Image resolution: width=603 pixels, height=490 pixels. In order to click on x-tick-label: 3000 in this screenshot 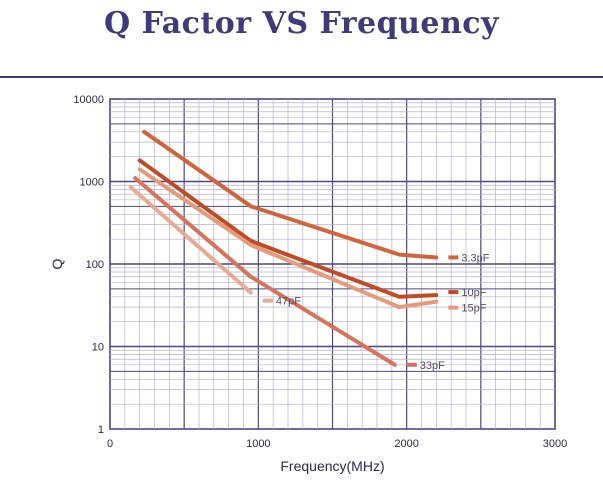, I will do `click(555, 444)`.